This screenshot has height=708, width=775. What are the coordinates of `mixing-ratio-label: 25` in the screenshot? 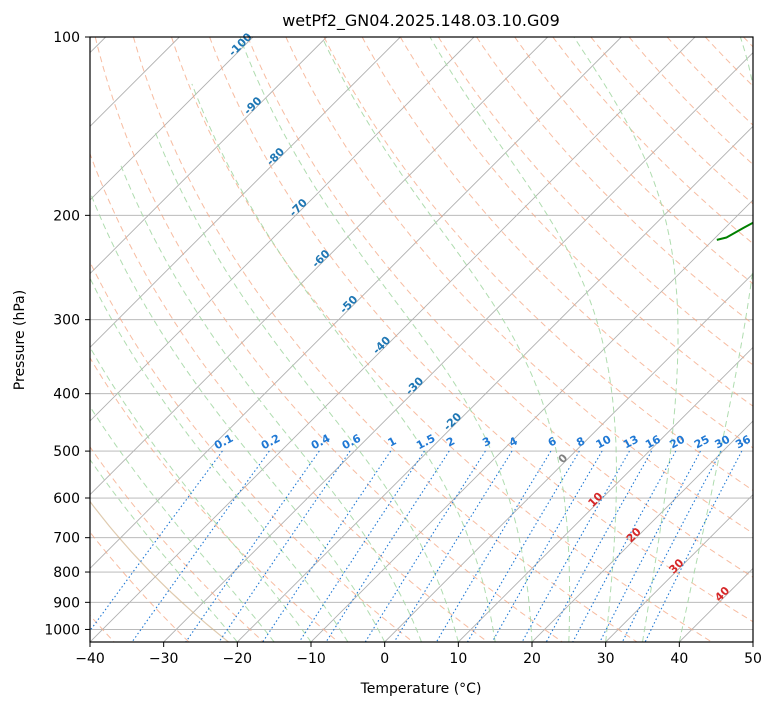 It's located at (702, 442).